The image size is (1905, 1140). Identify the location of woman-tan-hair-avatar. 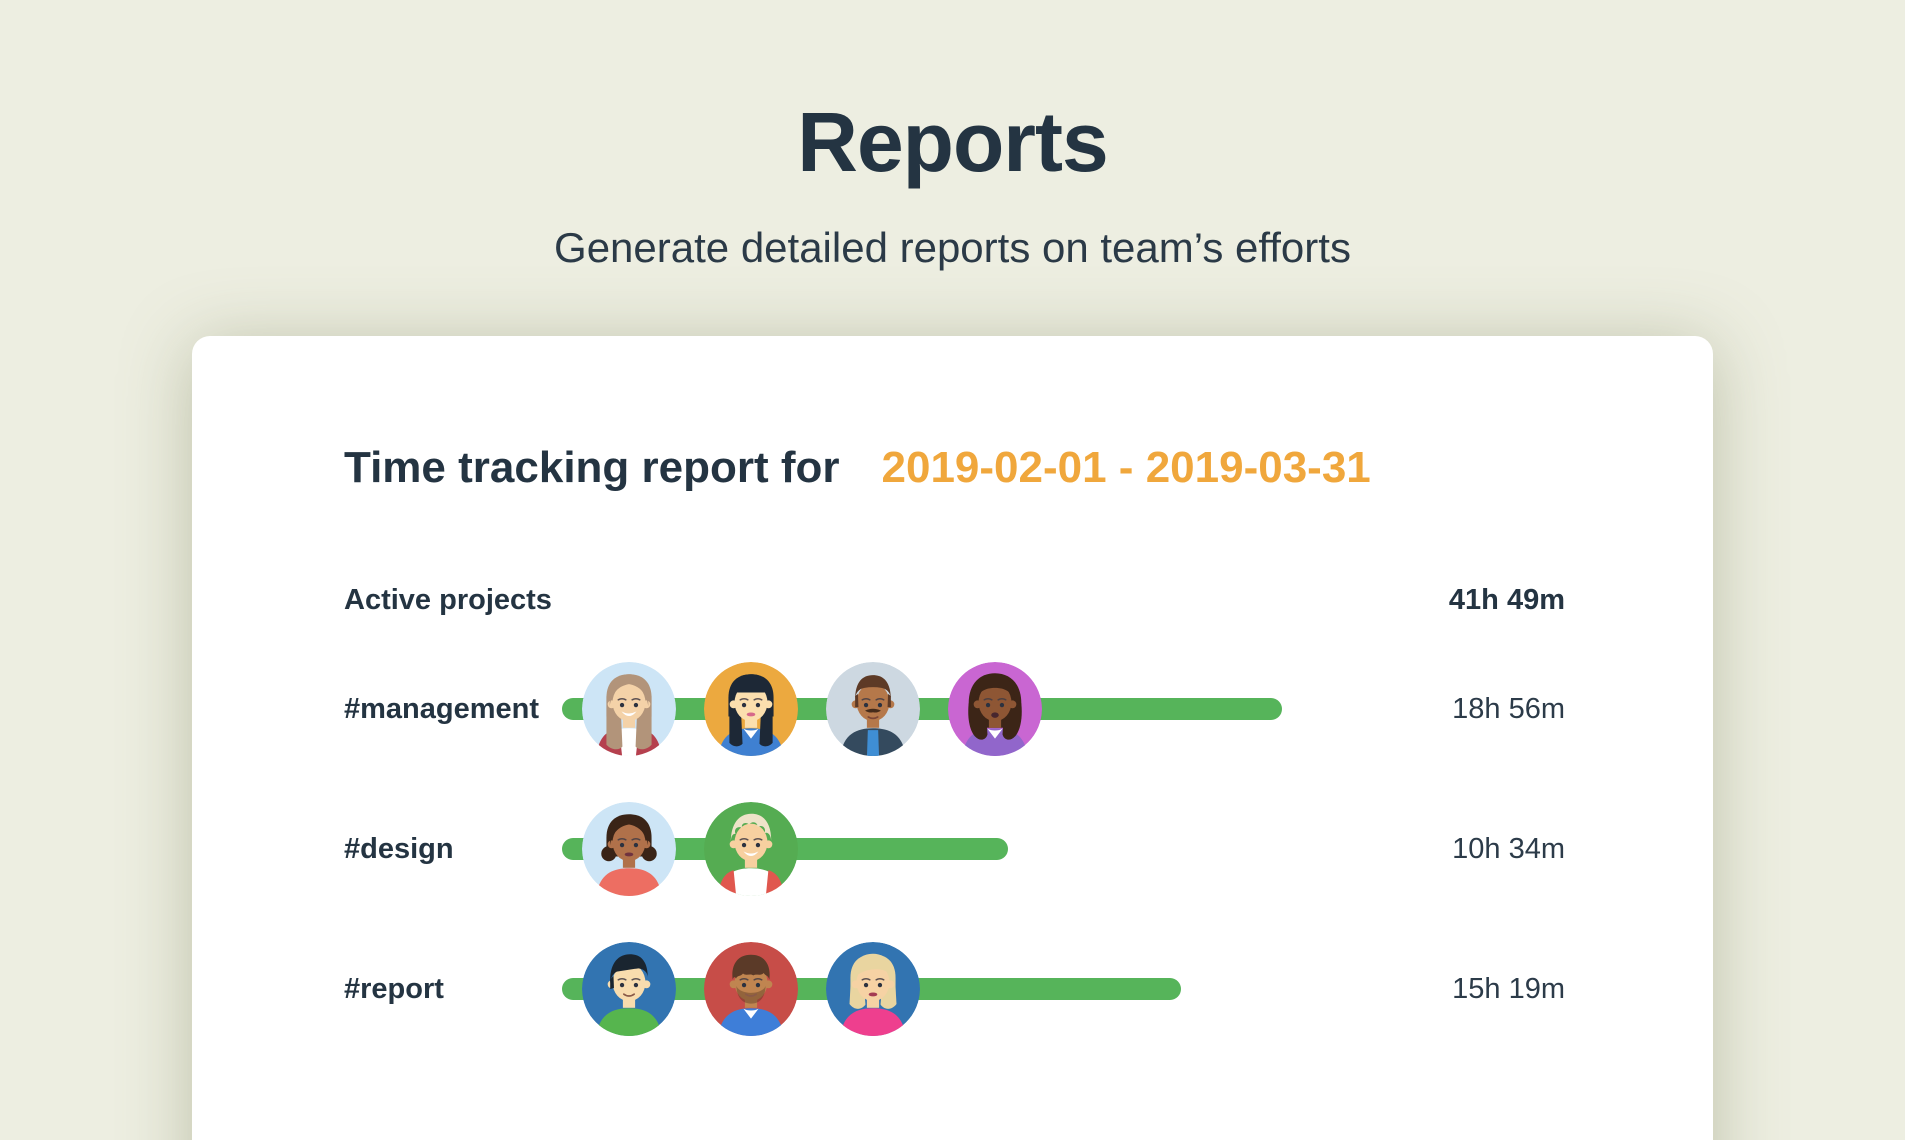
(629, 709).